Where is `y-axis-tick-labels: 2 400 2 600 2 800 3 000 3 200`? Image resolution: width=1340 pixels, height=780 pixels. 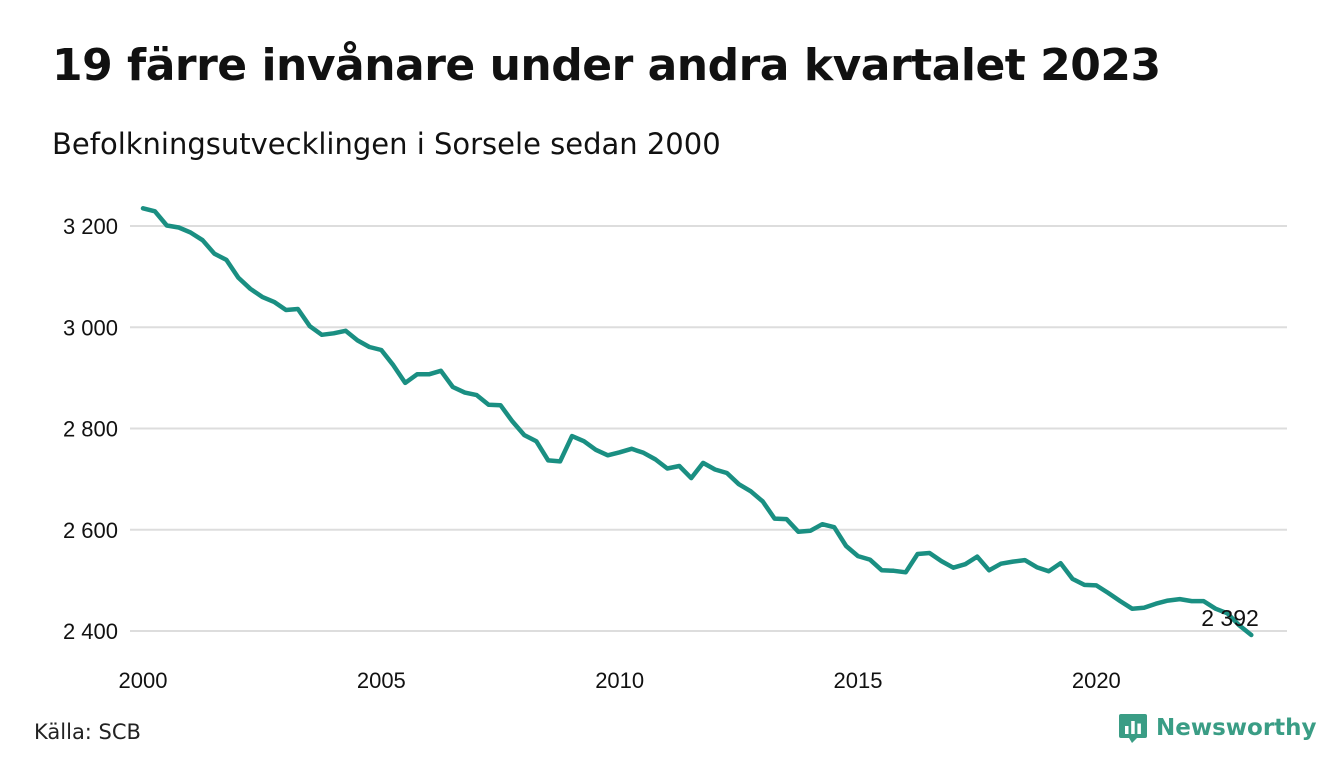
y-axis-tick-labels: 2 400 2 600 2 800 3 000 3 200 is located at coordinates (90, 429).